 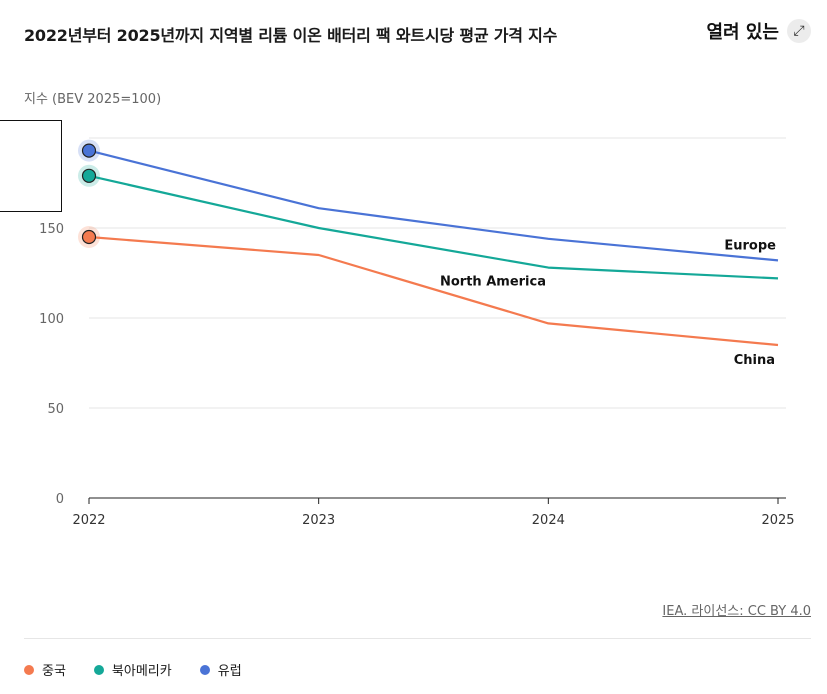 I want to click on open-button: 열려 있는 ⤢, so click(x=758, y=31).